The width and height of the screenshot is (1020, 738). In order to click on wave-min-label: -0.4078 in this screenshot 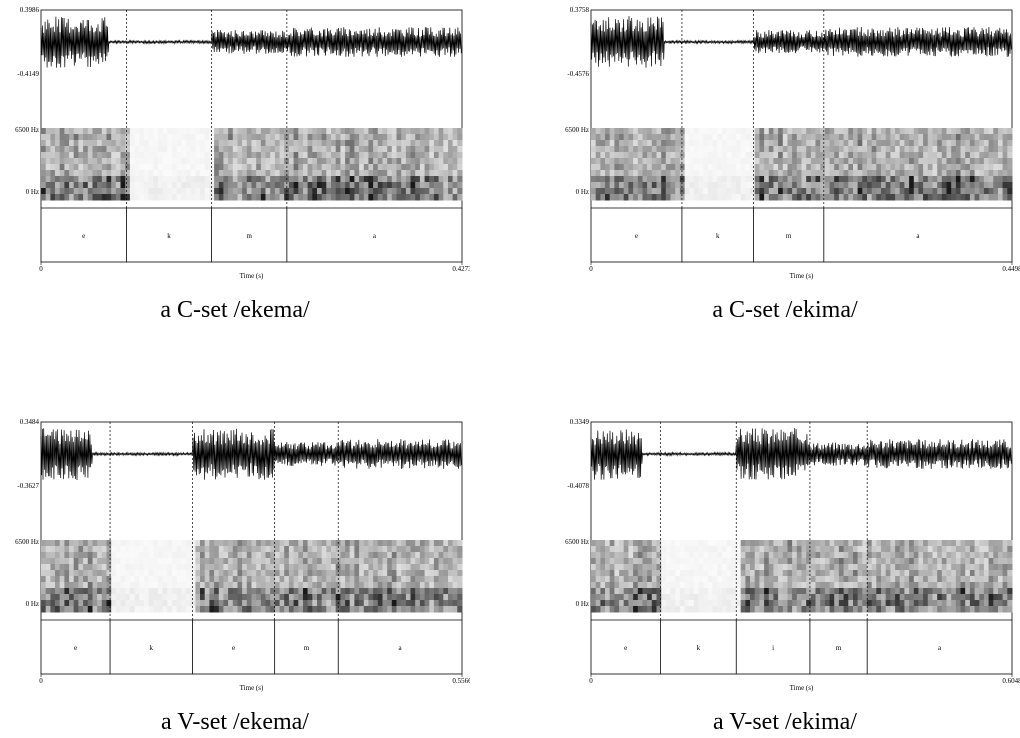, I will do `click(578, 486)`.